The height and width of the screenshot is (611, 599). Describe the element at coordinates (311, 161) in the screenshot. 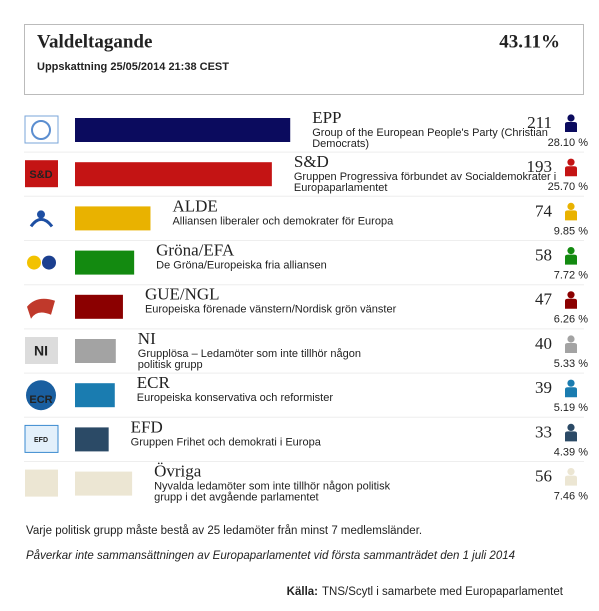

I see `party-name: S&D` at that location.